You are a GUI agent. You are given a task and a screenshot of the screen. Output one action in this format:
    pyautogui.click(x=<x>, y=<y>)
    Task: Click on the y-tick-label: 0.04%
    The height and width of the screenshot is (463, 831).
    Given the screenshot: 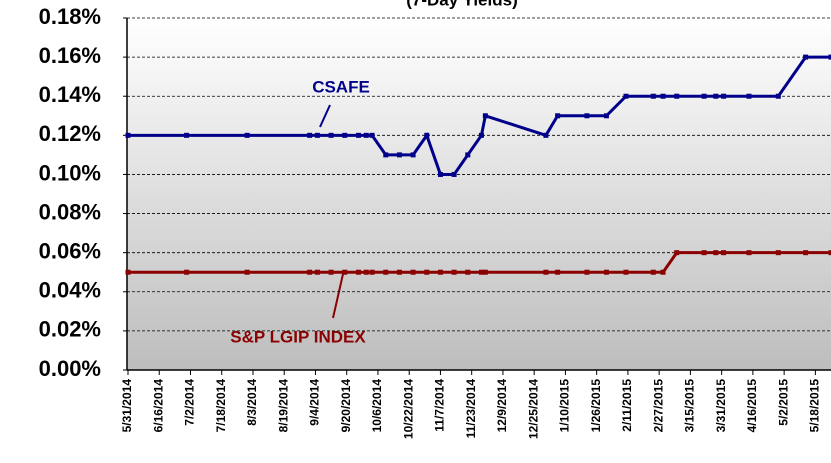 What is the action you would take?
    pyautogui.click(x=70, y=290)
    